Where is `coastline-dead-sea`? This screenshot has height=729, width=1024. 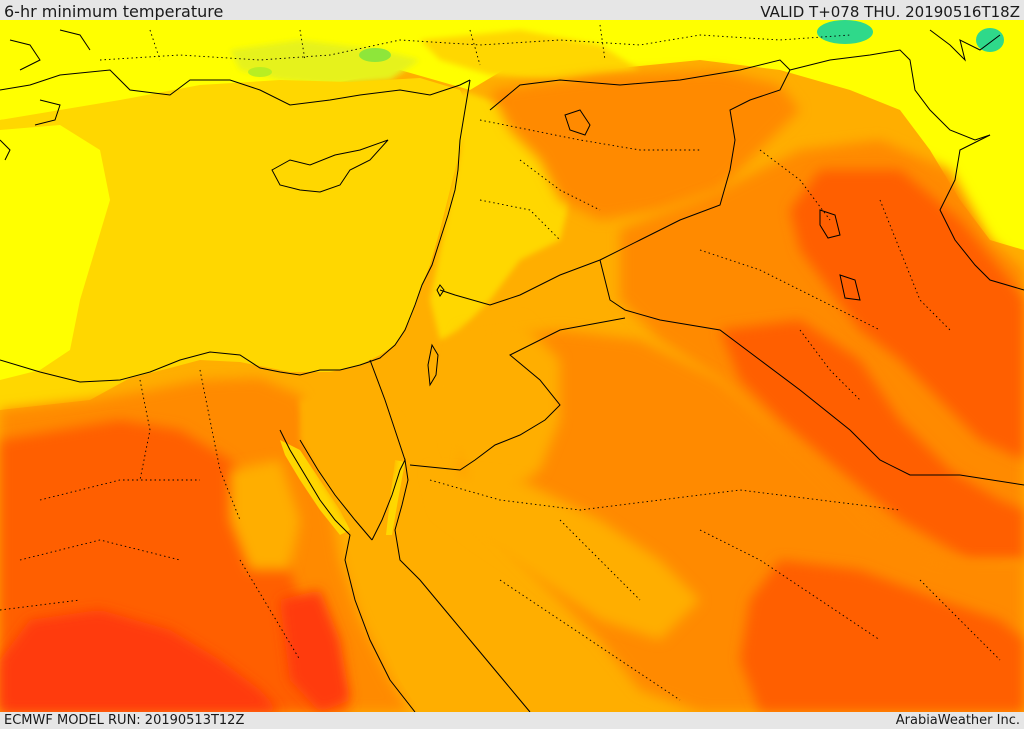 coastline-dead-sea is located at coordinates (433, 365).